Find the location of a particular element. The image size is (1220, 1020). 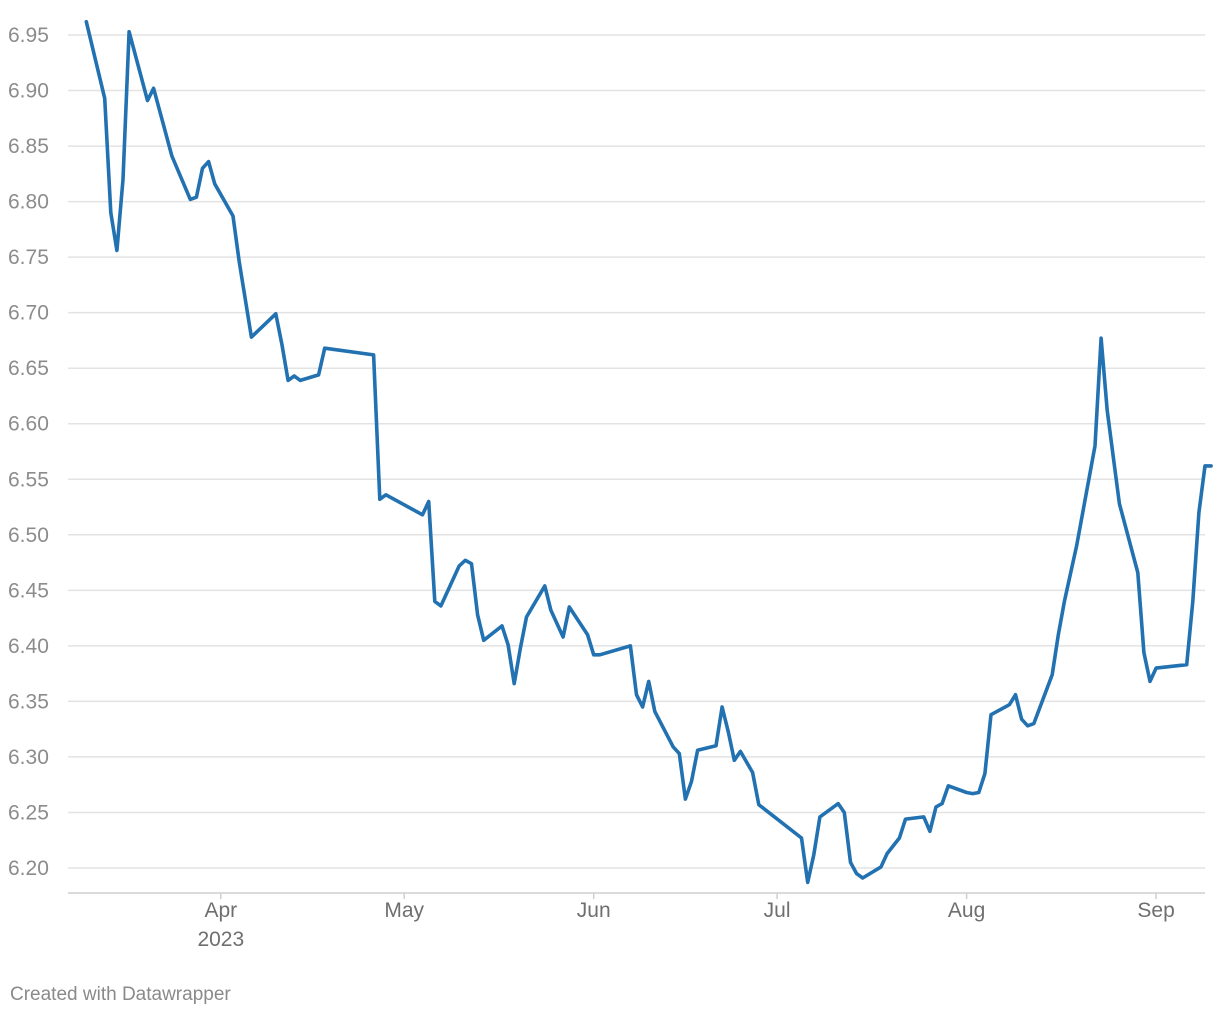

y-tick-label: 6.55 is located at coordinates (28, 479).